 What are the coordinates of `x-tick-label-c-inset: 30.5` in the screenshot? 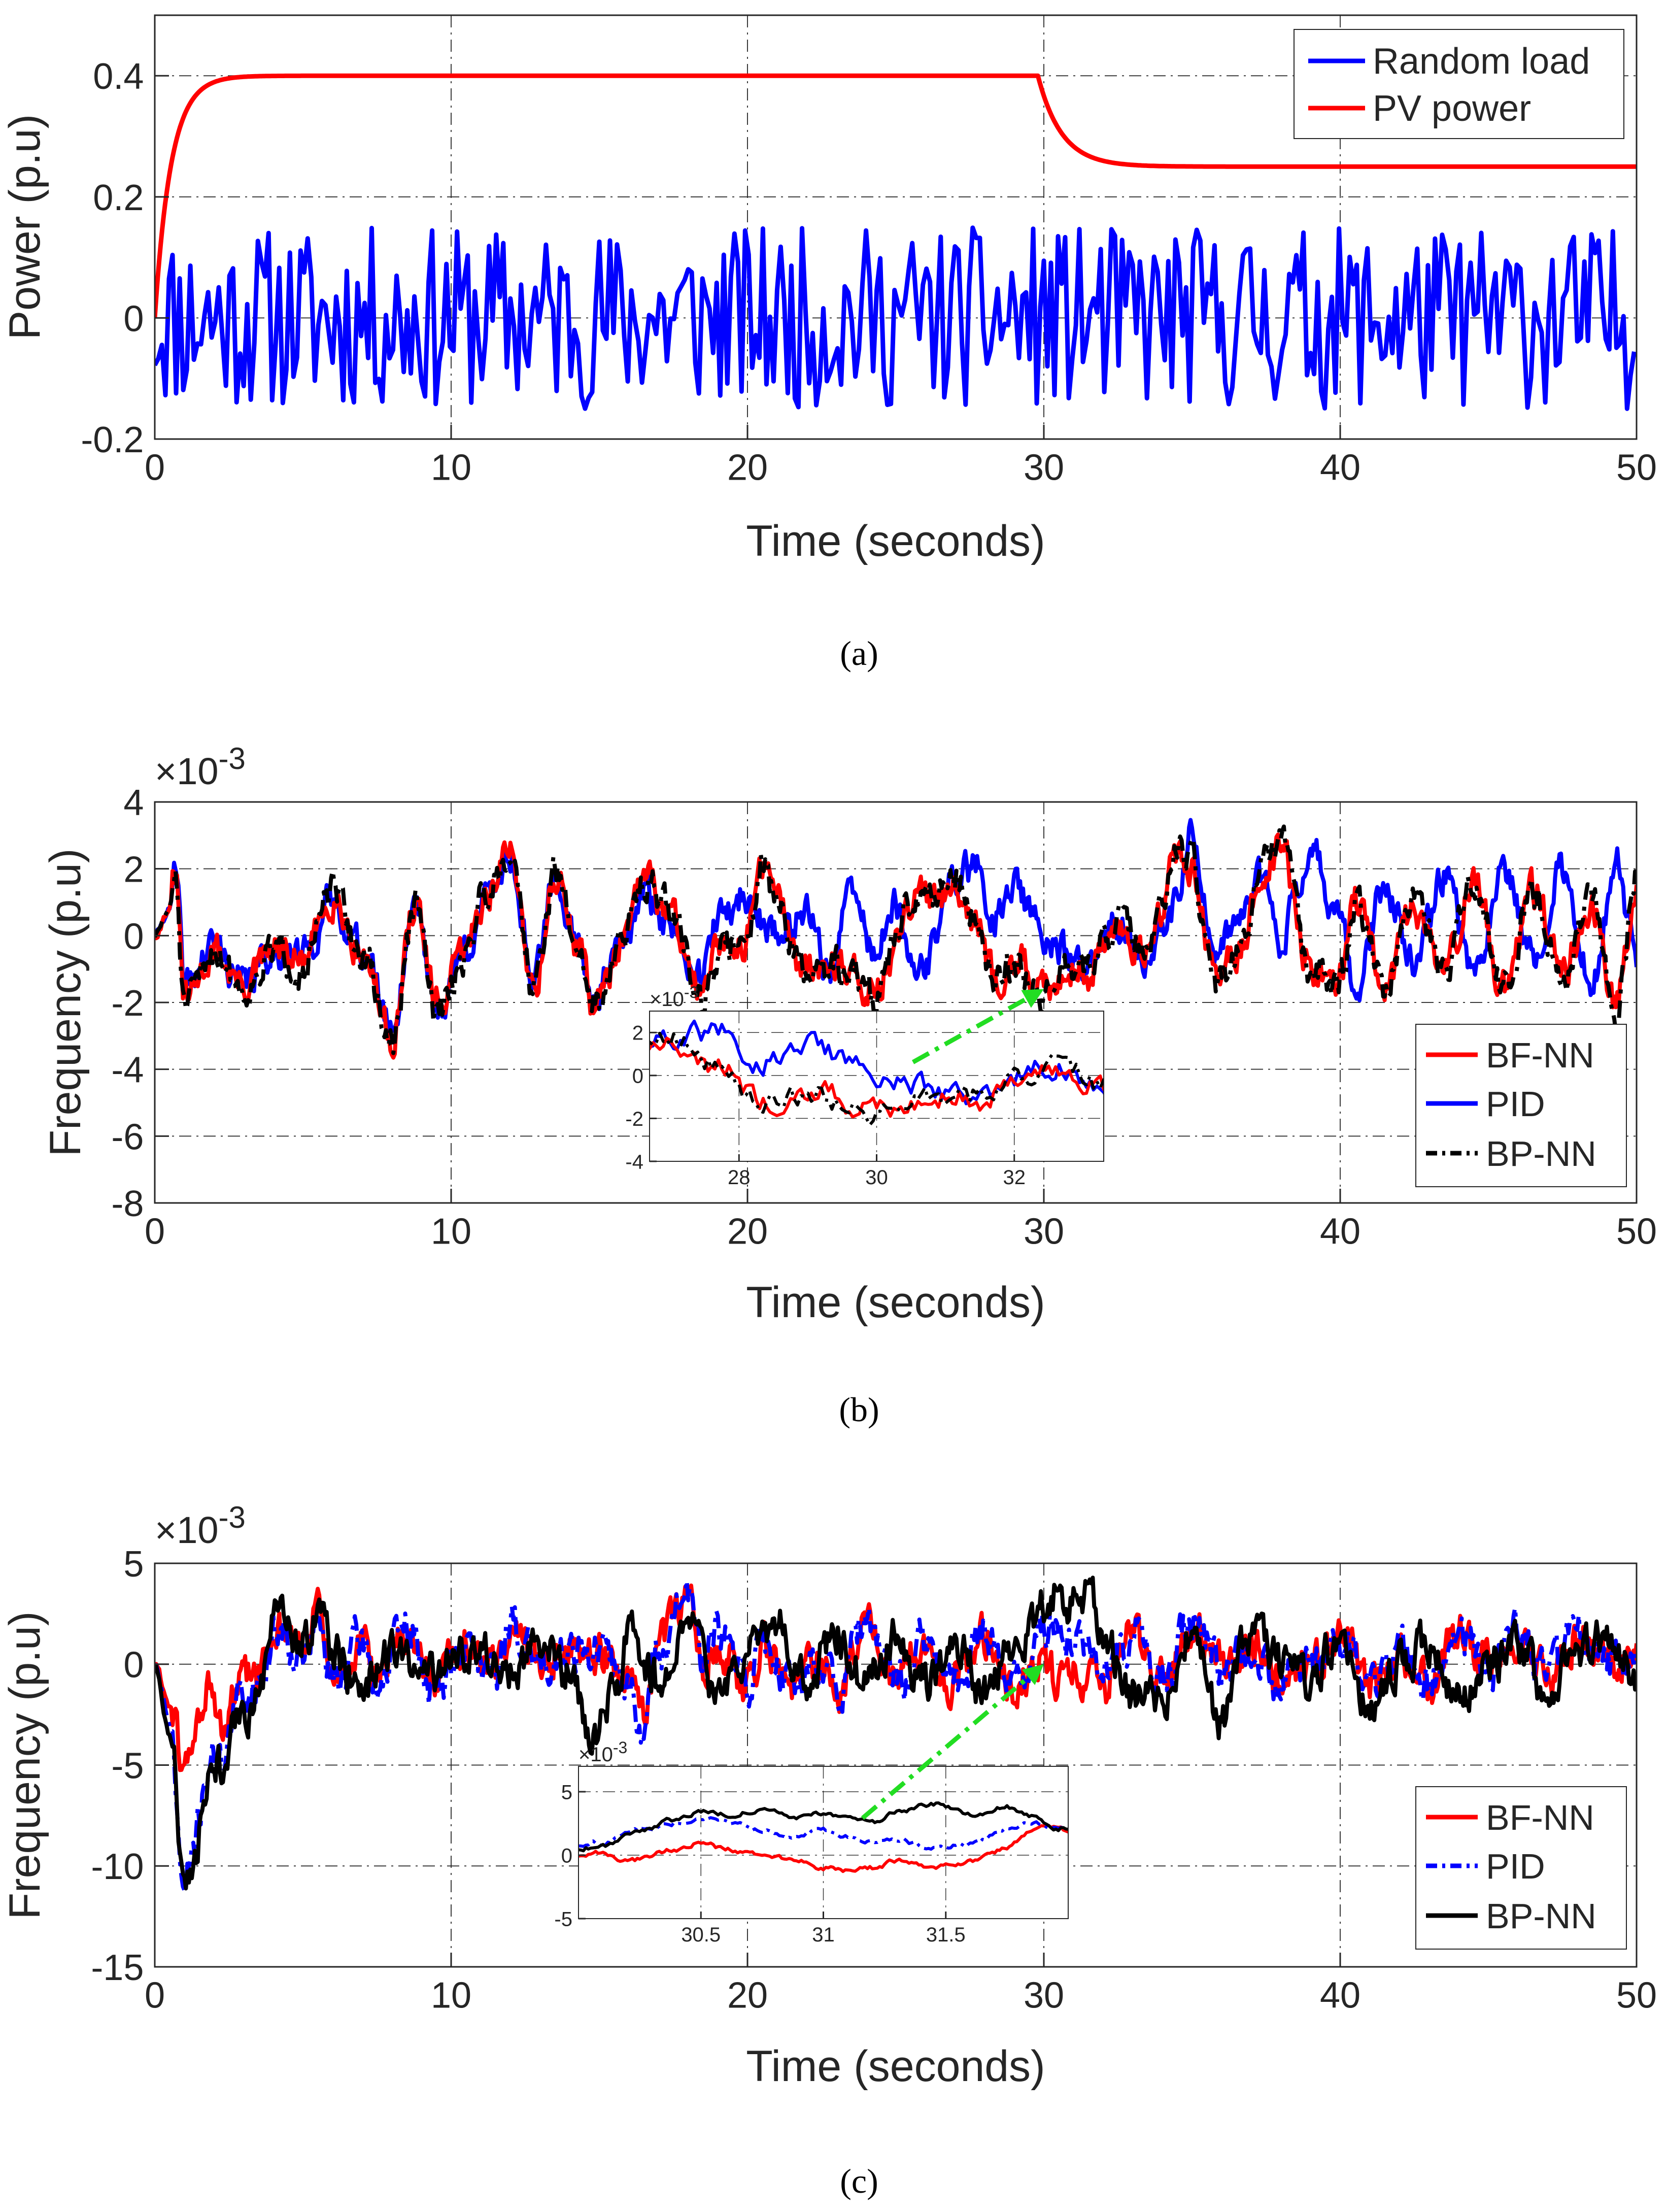 It's located at (701, 1935).